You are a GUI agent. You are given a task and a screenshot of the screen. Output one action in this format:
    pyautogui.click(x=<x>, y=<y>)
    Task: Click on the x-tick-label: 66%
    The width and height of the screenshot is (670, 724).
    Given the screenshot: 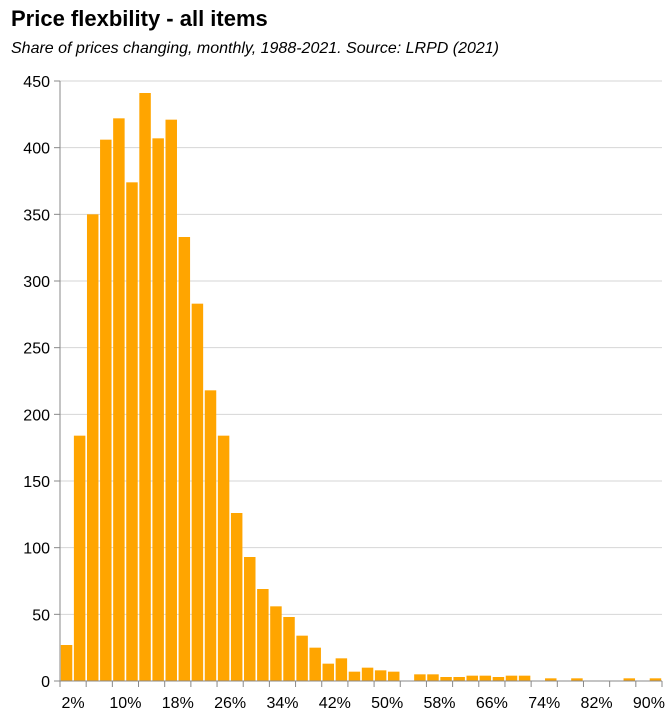 What is the action you would take?
    pyautogui.click(x=492, y=703)
    